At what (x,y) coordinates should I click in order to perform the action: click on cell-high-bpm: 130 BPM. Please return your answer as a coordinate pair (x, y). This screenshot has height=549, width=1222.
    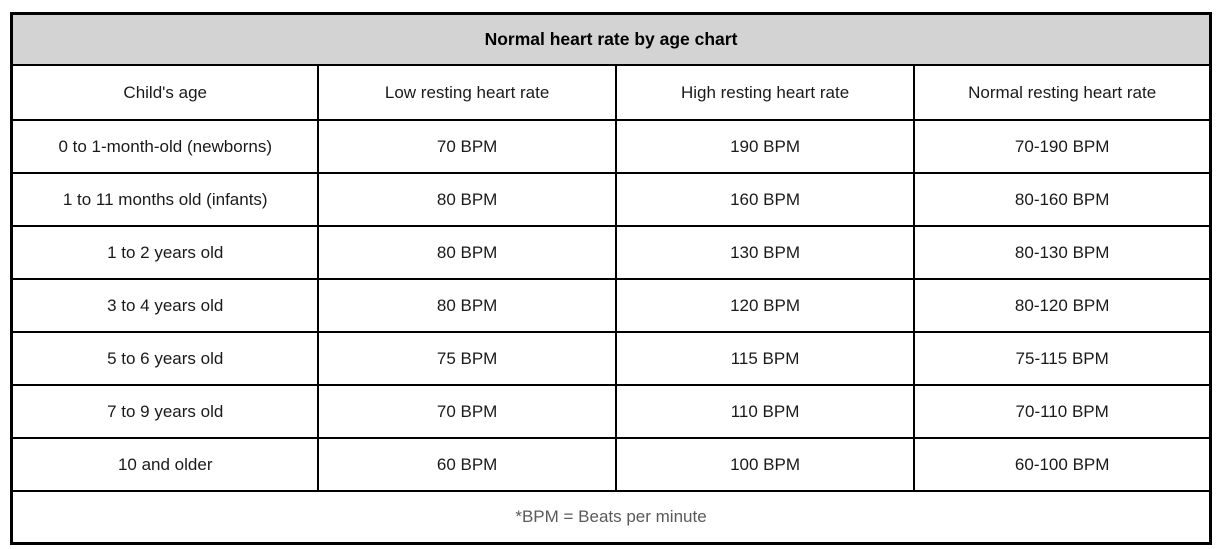
    Looking at the image, I should click on (765, 252).